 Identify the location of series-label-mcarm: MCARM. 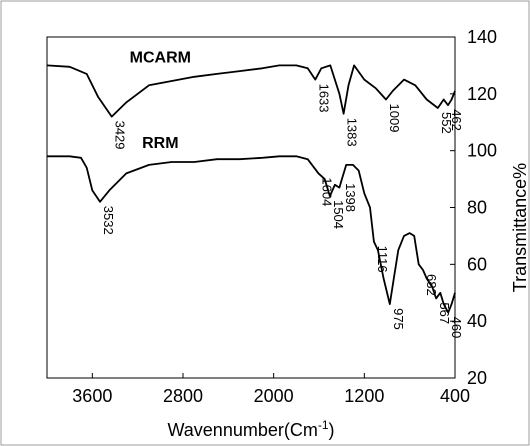
(160, 58).